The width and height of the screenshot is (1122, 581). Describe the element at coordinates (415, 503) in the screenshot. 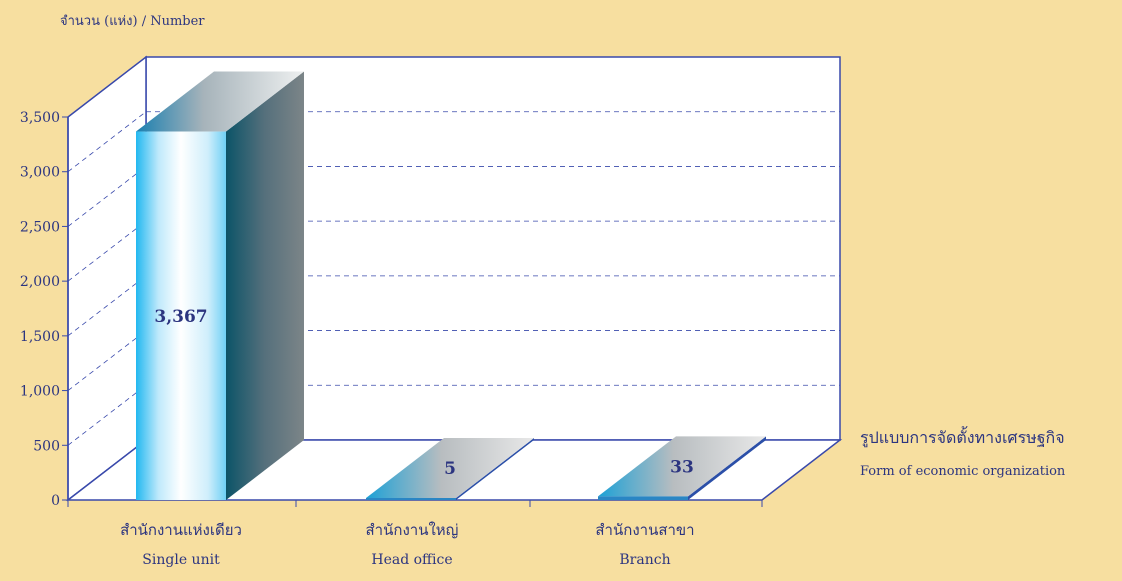

I see `x-axis` at that location.